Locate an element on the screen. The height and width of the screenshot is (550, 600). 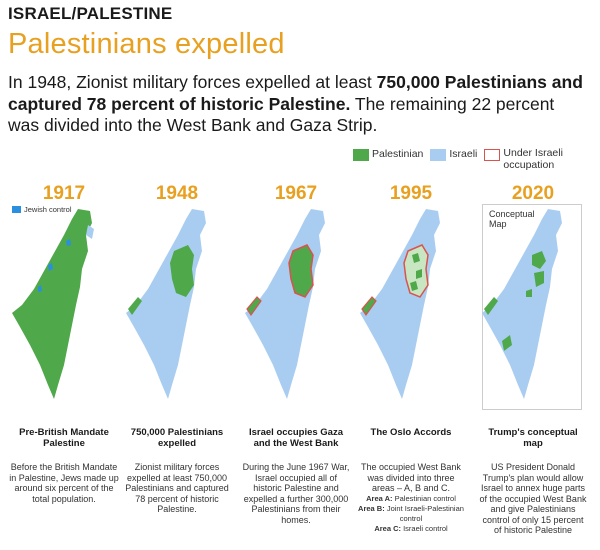
area-a-note: Area A: Palestinian control is located at coordinates (411, 499).